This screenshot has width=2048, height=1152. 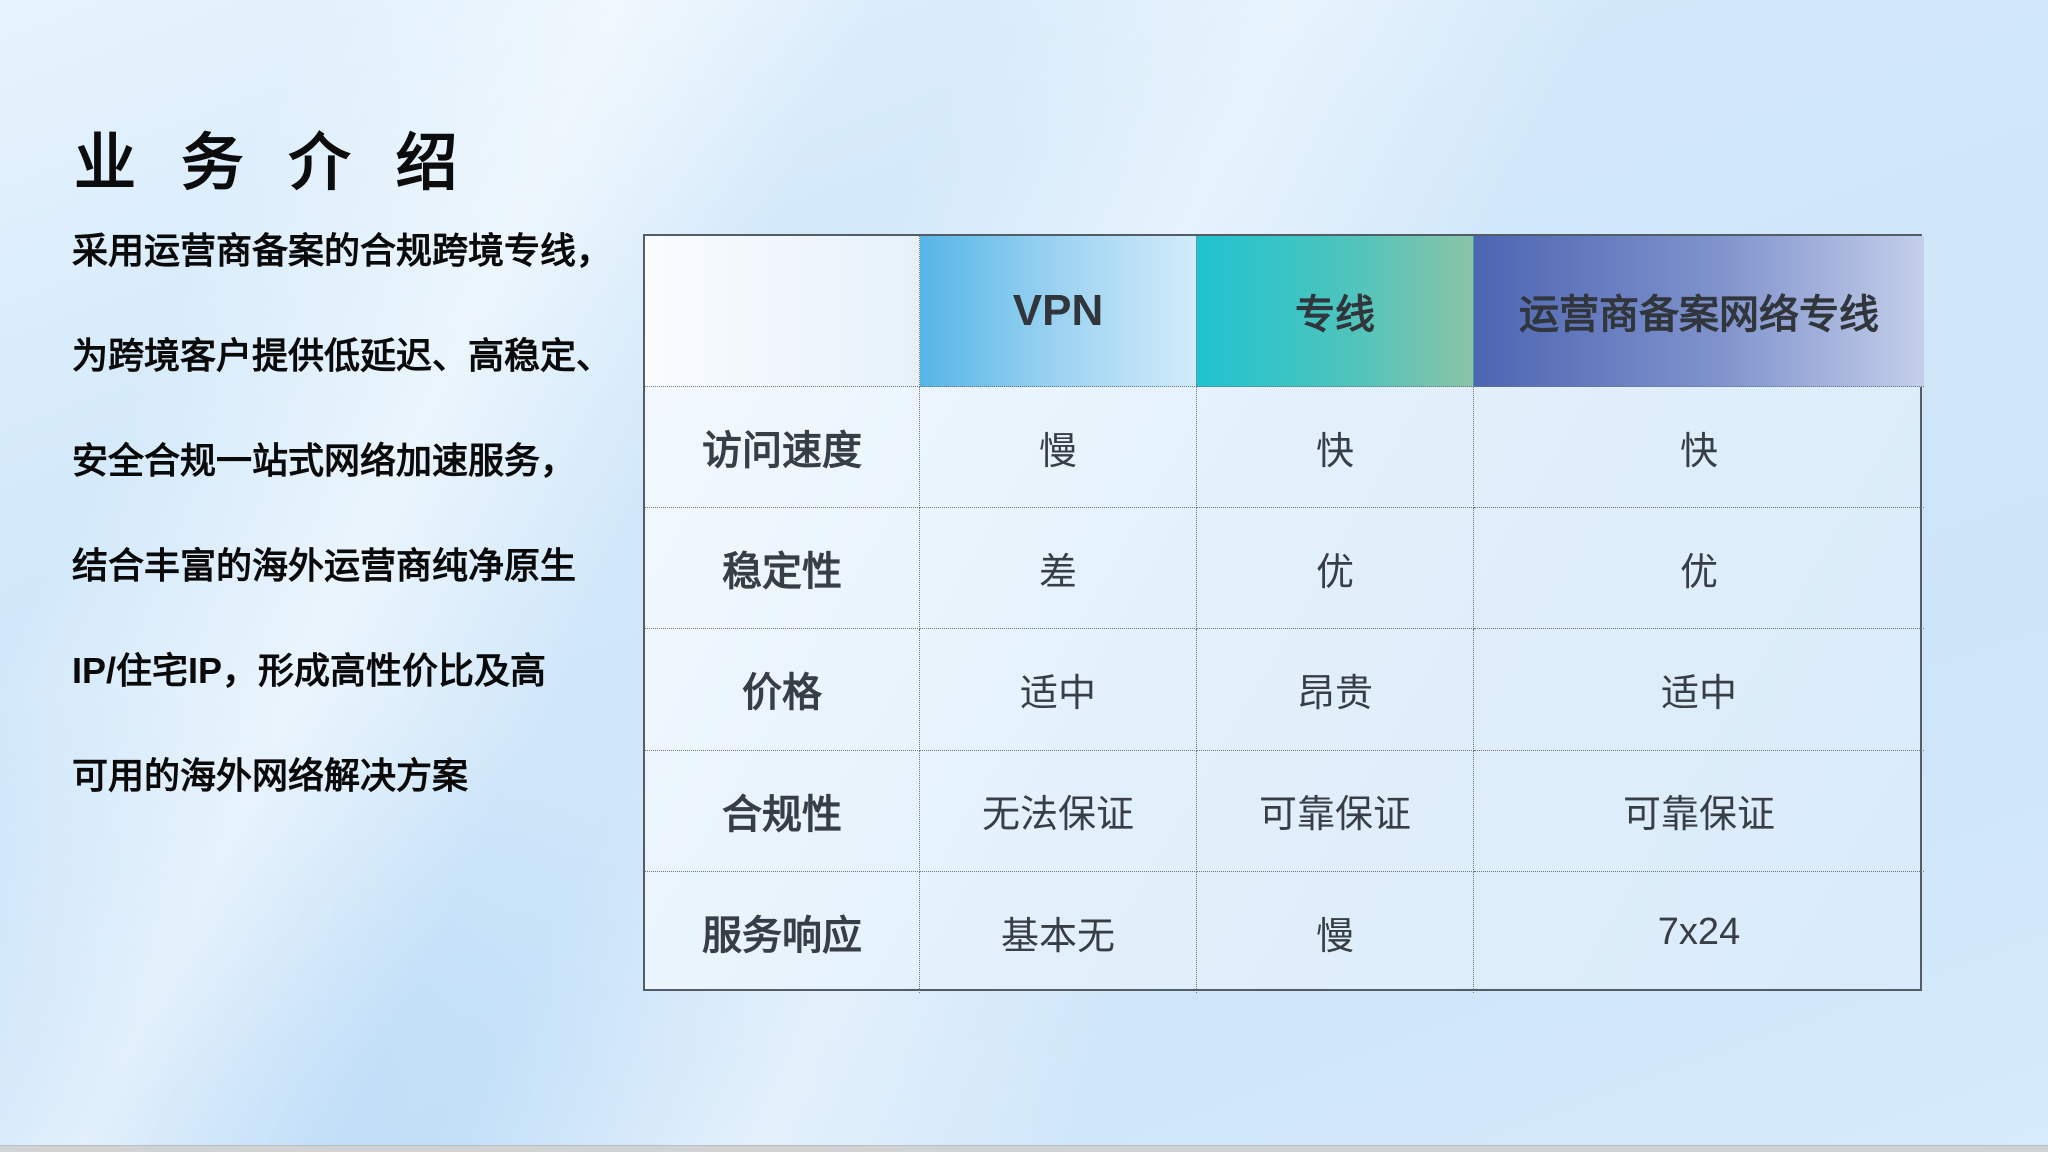 I want to click on intro-line: 可用的海外网络解决方案, so click(x=270, y=775).